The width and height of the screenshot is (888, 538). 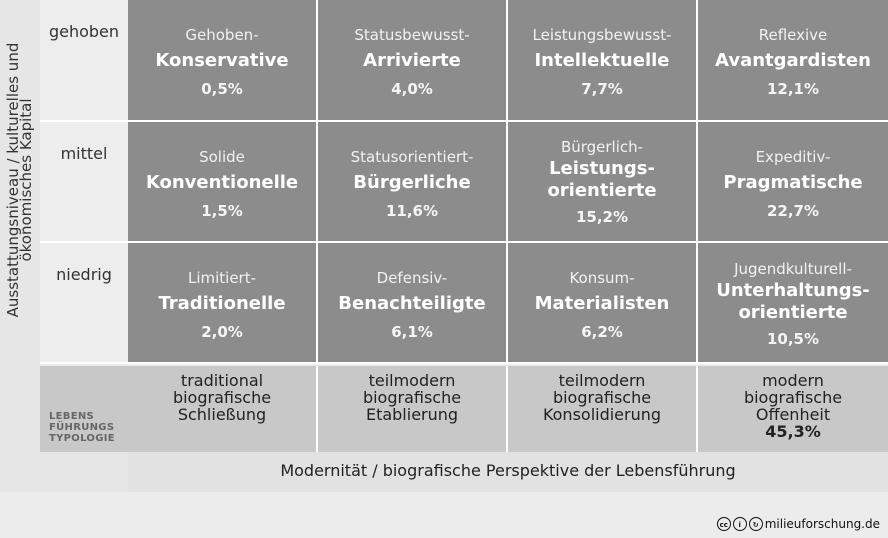 I want to click on row-label-gehoben: gehoben, so click(x=84, y=61).